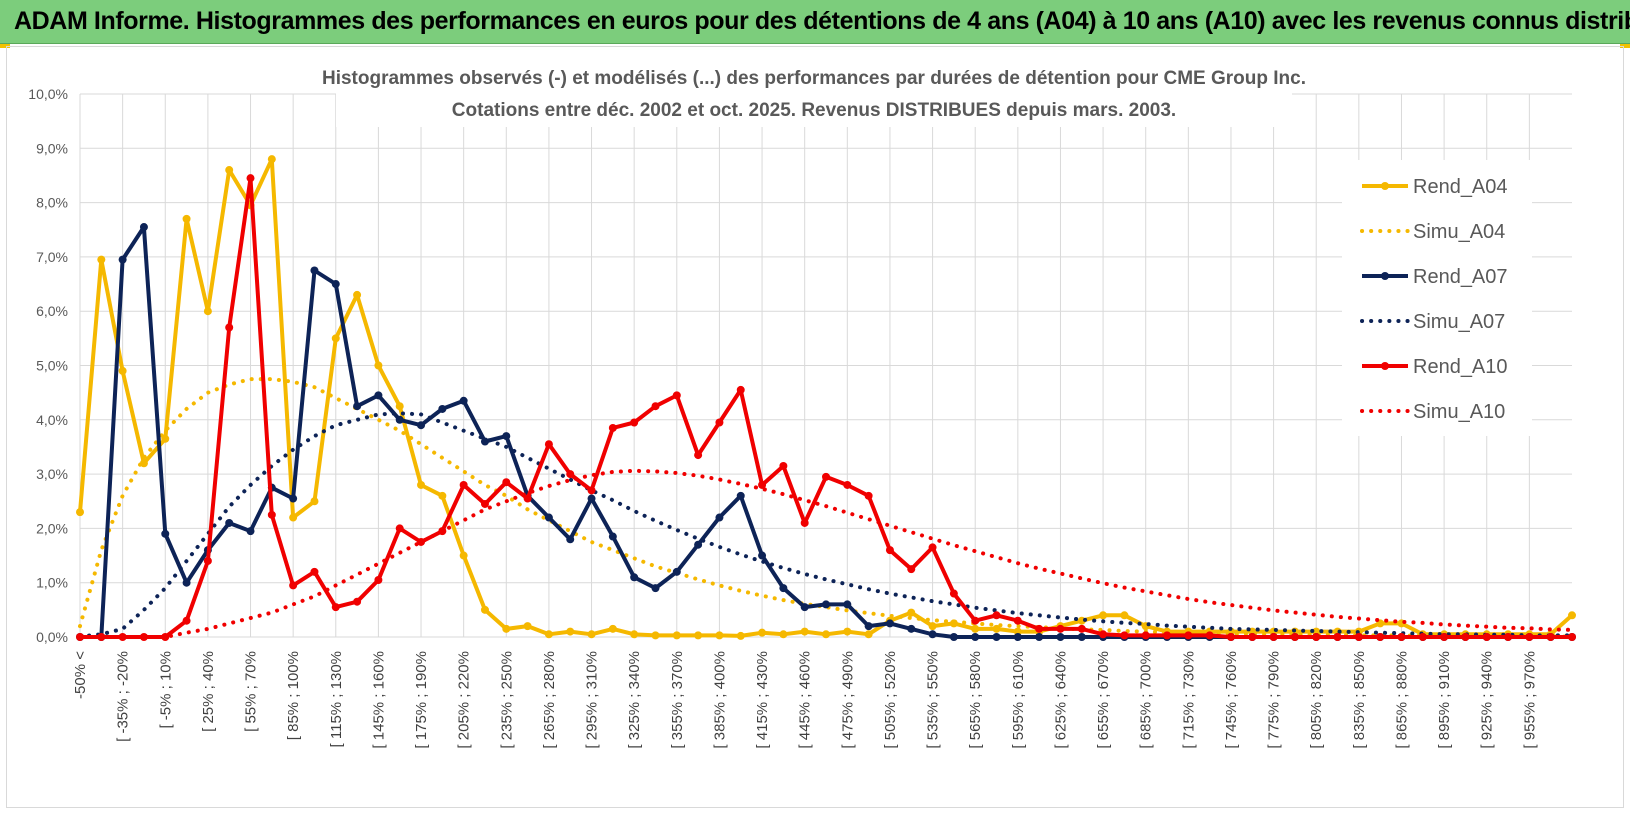 The width and height of the screenshot is (1630, 815). Describe the element at coordinates (464, 700) in the screenshot. I see `x-tick-label: [ 205% ; 220%` at that location.